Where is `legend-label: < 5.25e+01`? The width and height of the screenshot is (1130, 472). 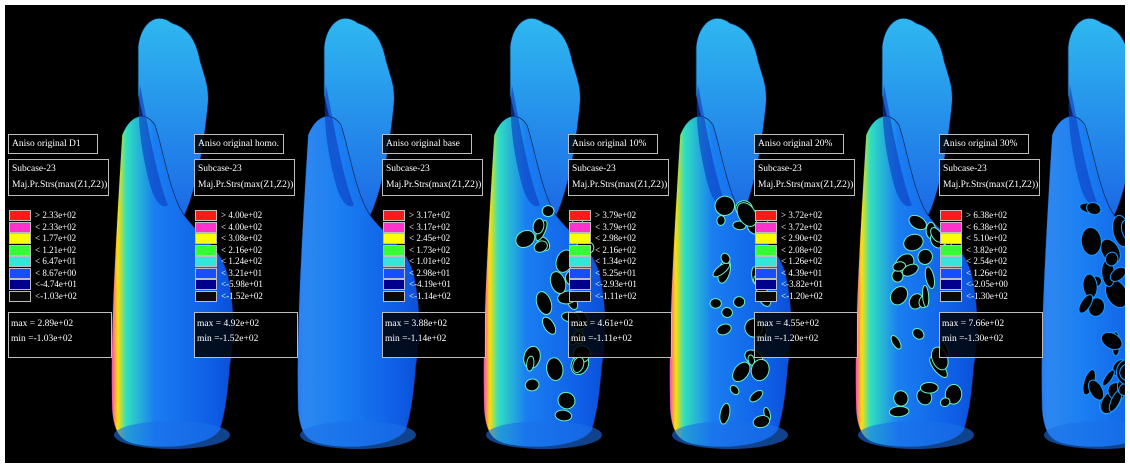
legend-label: < 5.25e+01 is located at coordinates (616, 272).